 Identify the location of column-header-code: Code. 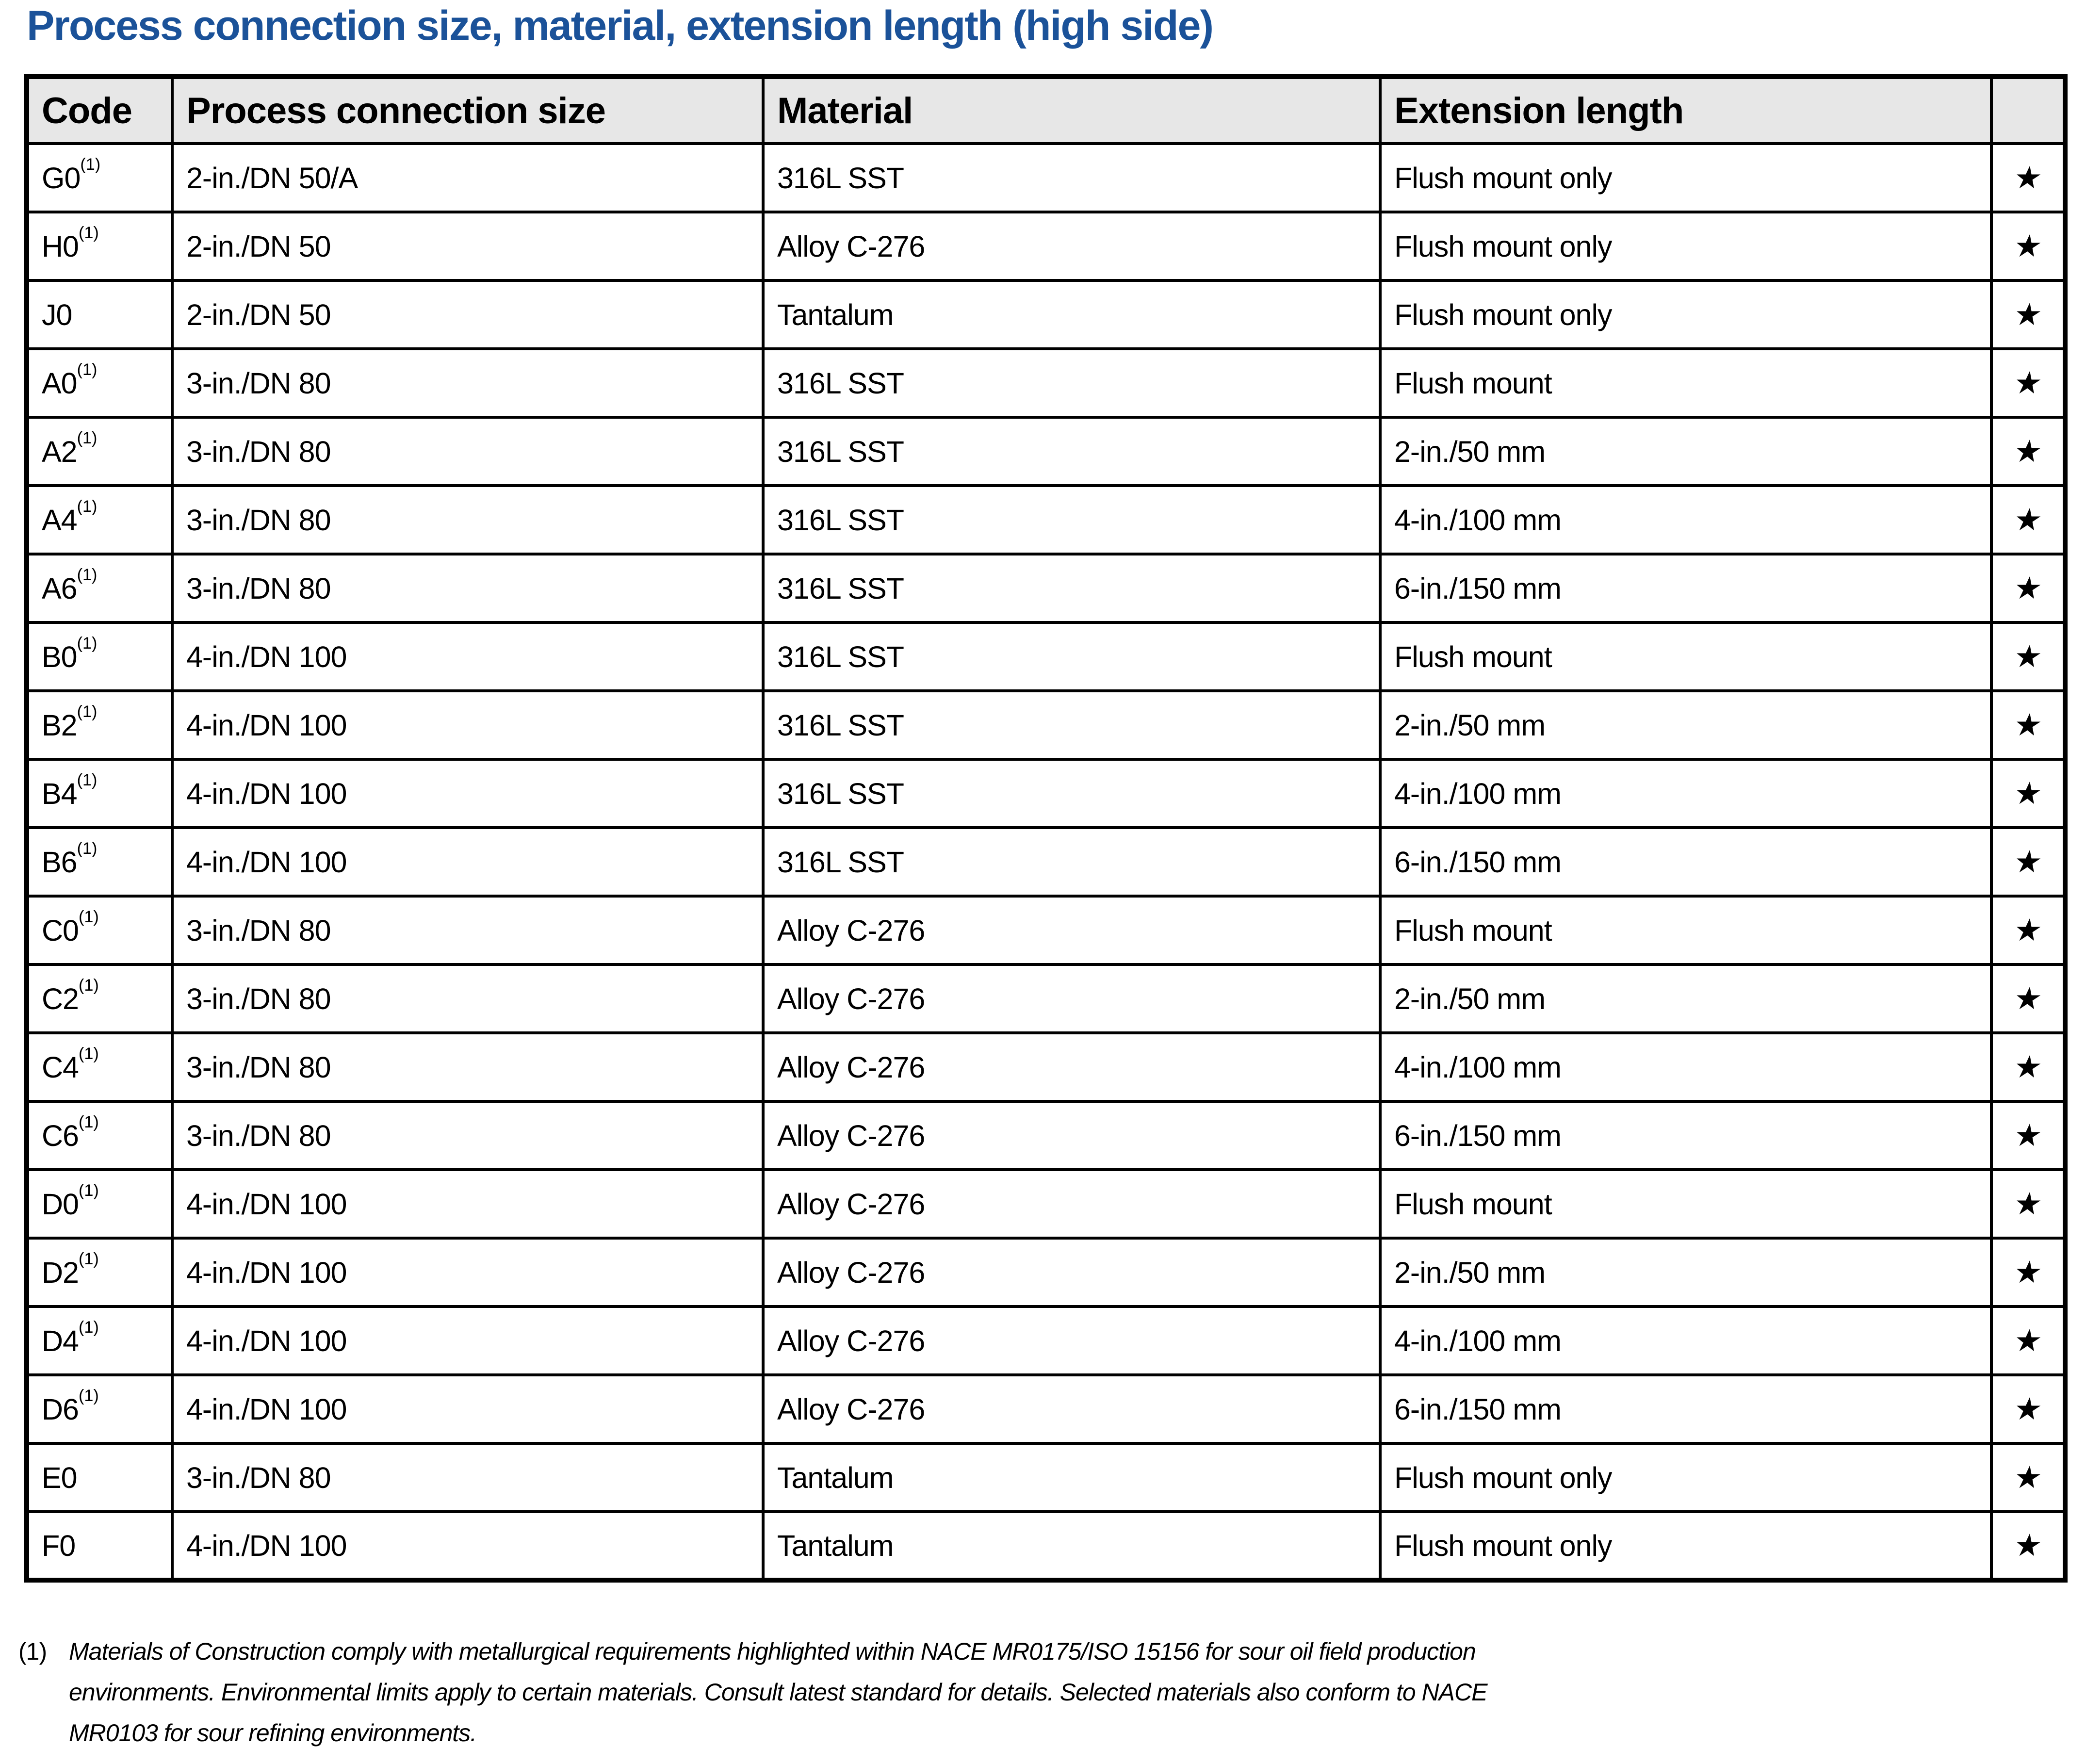
(99, 110).